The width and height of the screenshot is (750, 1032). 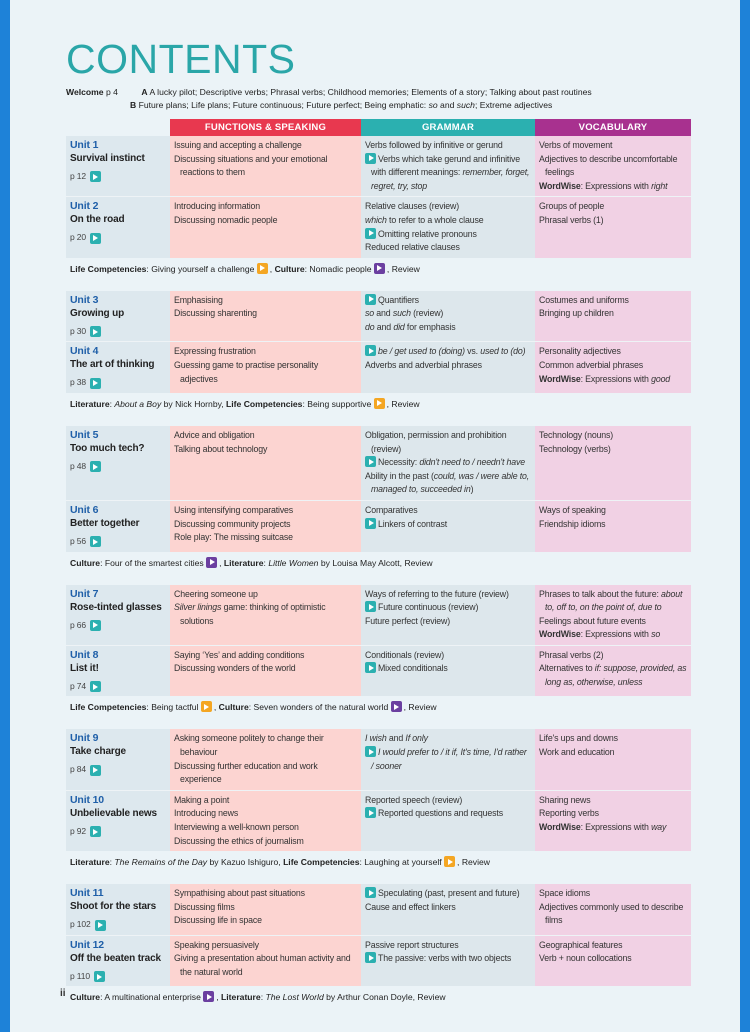 What do you see at coordinates (613, 301) in the screenshot?
I see `vocabulary-item: Costumes and uniforms` at bounding box center [613, 301].